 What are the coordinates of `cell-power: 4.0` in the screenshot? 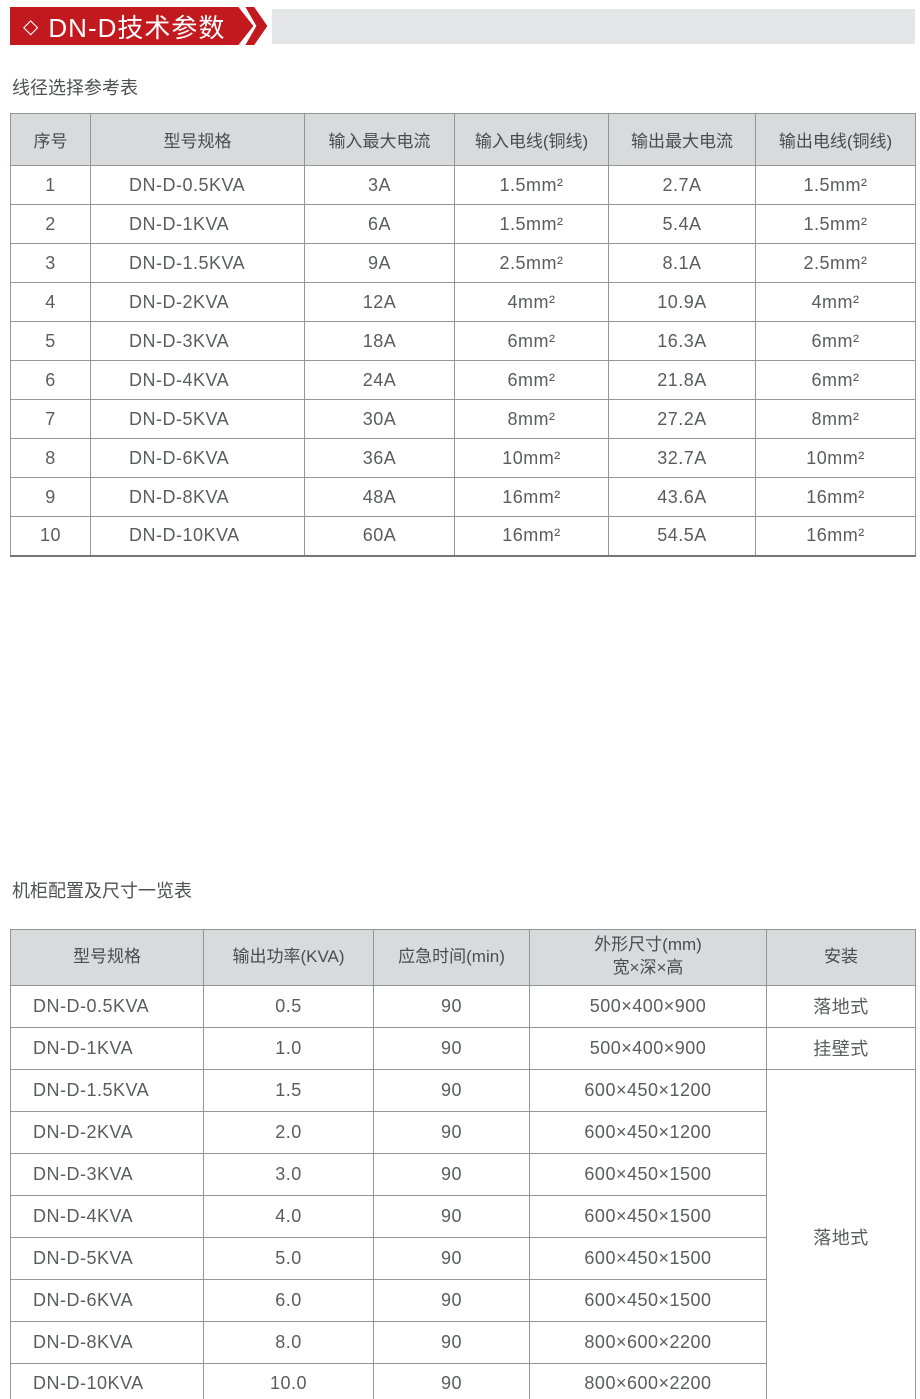 It's located at (288, 1216).